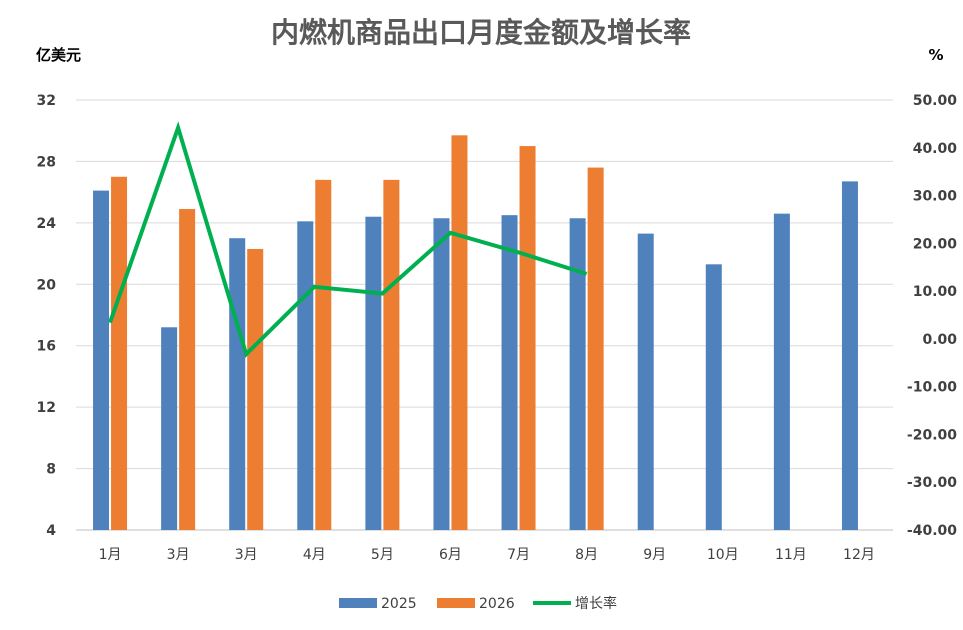  I want to click on left-tick-label: 12, so click(46, 408).